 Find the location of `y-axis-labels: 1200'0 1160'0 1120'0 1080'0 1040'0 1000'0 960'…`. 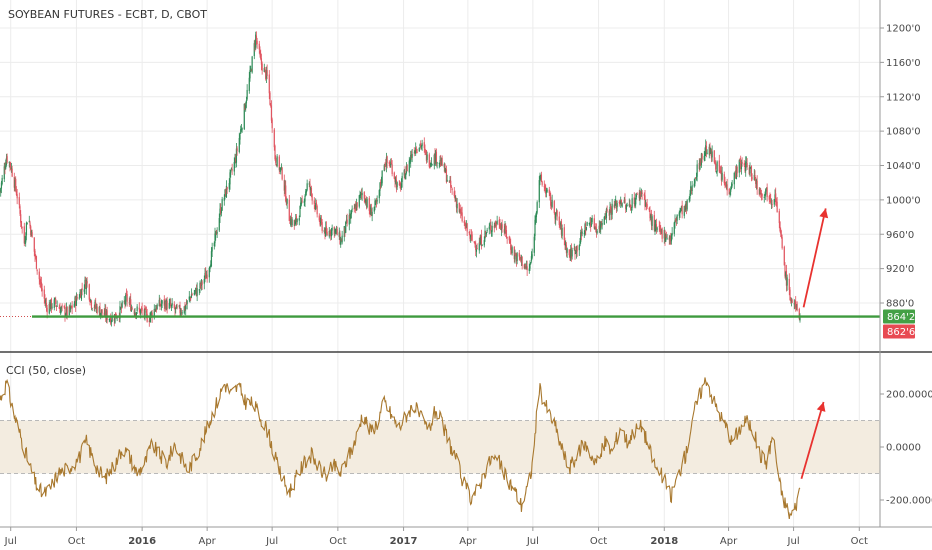

y-axis-labels: 1200'0 1160'0 1120'0 1080'0 1040'0 1000'0 960'… is located at coordinates (906, 265).